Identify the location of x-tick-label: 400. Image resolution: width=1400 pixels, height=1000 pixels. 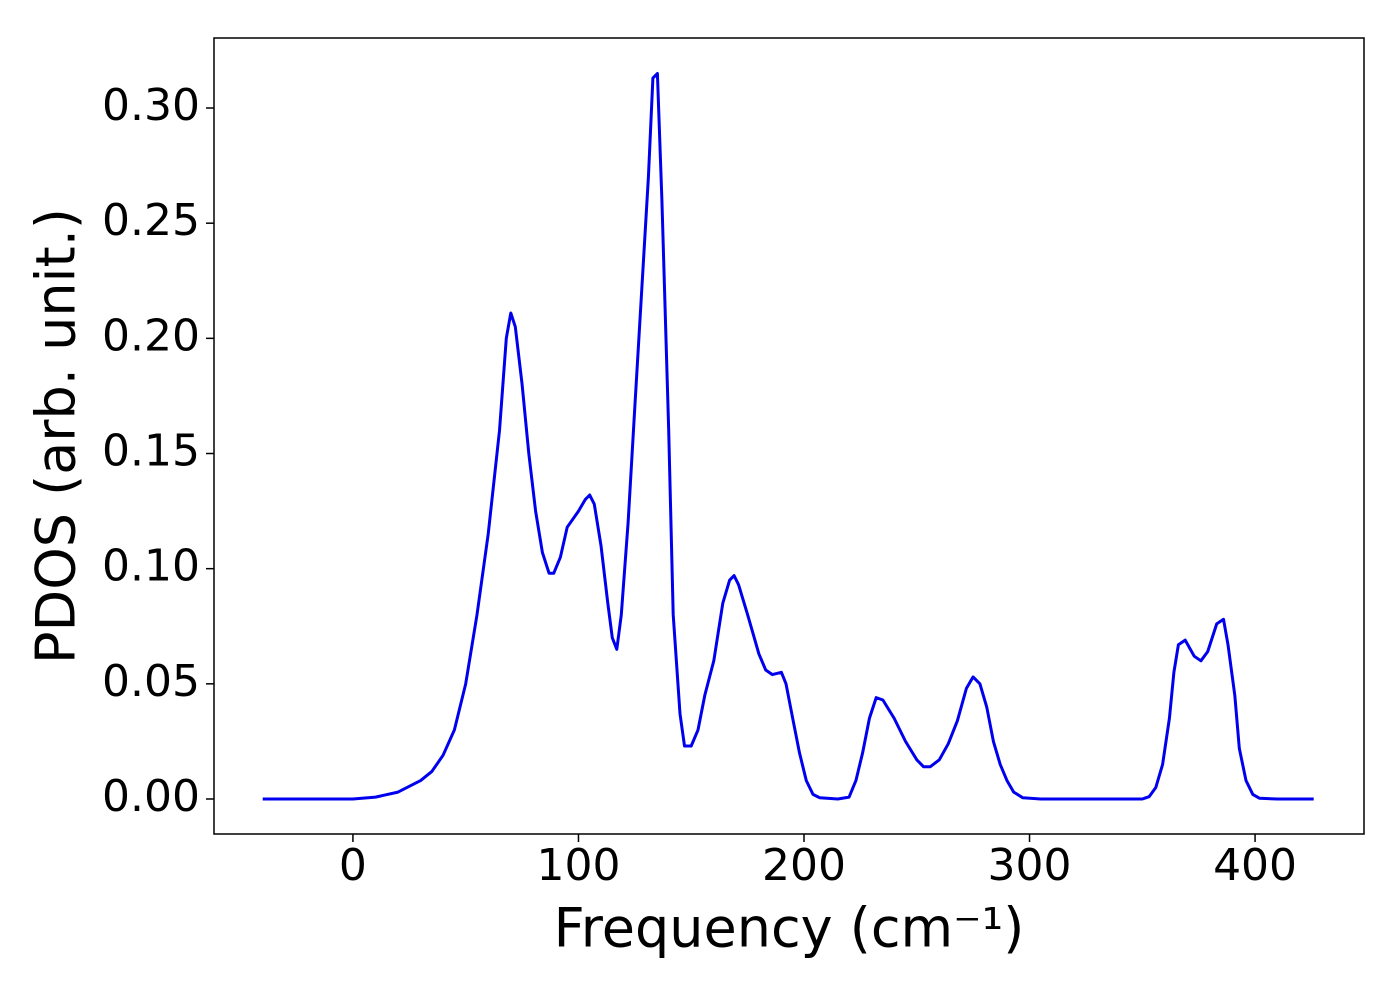
(1255, 865).